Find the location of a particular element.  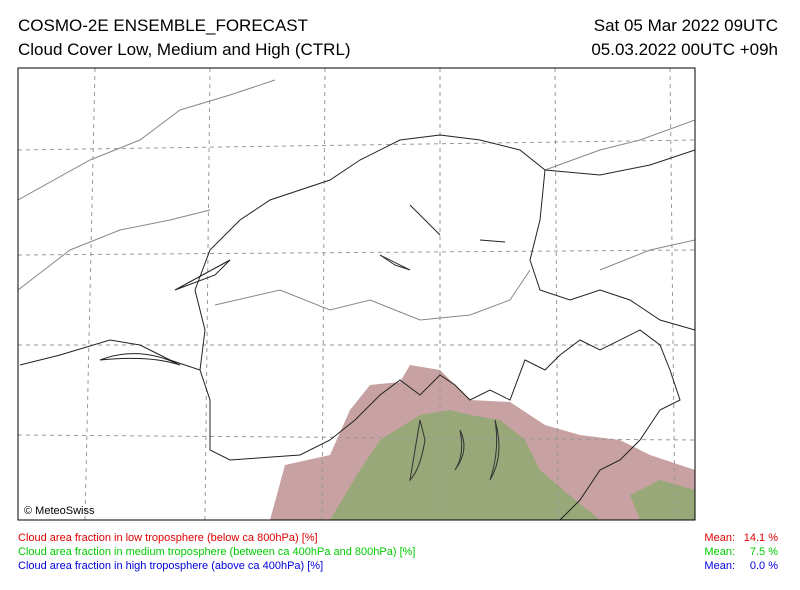

title: COSMO-2E ENSEMBLE_FORECAST is located at coordinates (163, 25).